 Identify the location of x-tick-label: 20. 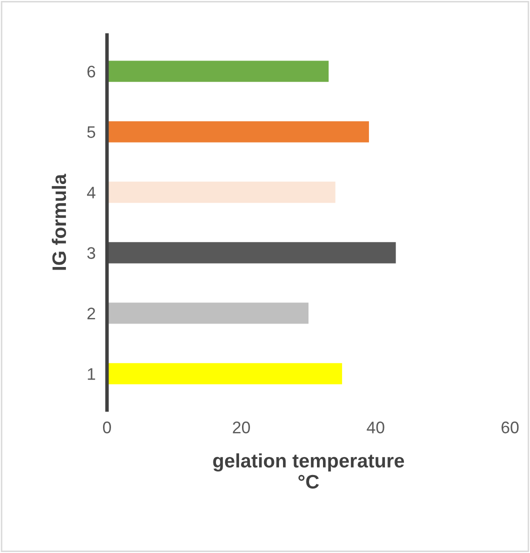
(241, 428).